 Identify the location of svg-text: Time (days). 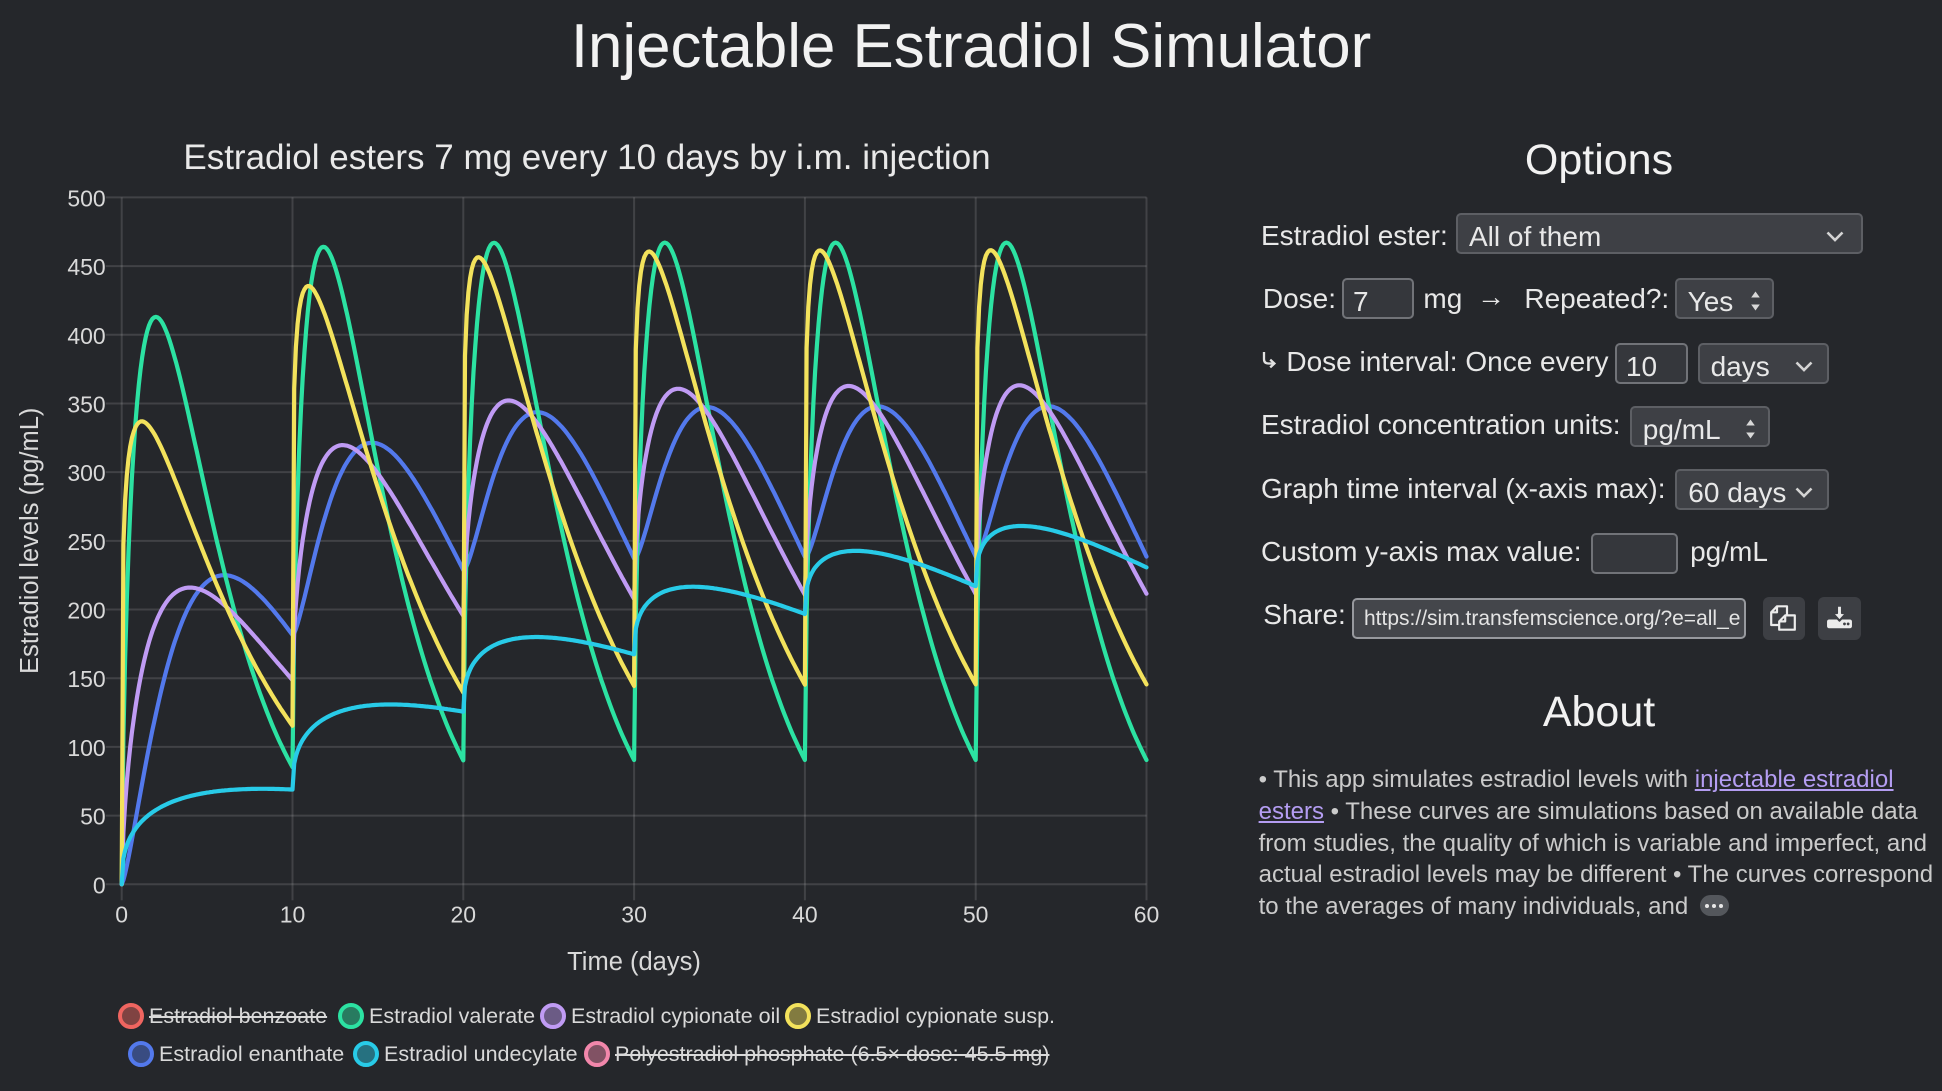
(634, 962).